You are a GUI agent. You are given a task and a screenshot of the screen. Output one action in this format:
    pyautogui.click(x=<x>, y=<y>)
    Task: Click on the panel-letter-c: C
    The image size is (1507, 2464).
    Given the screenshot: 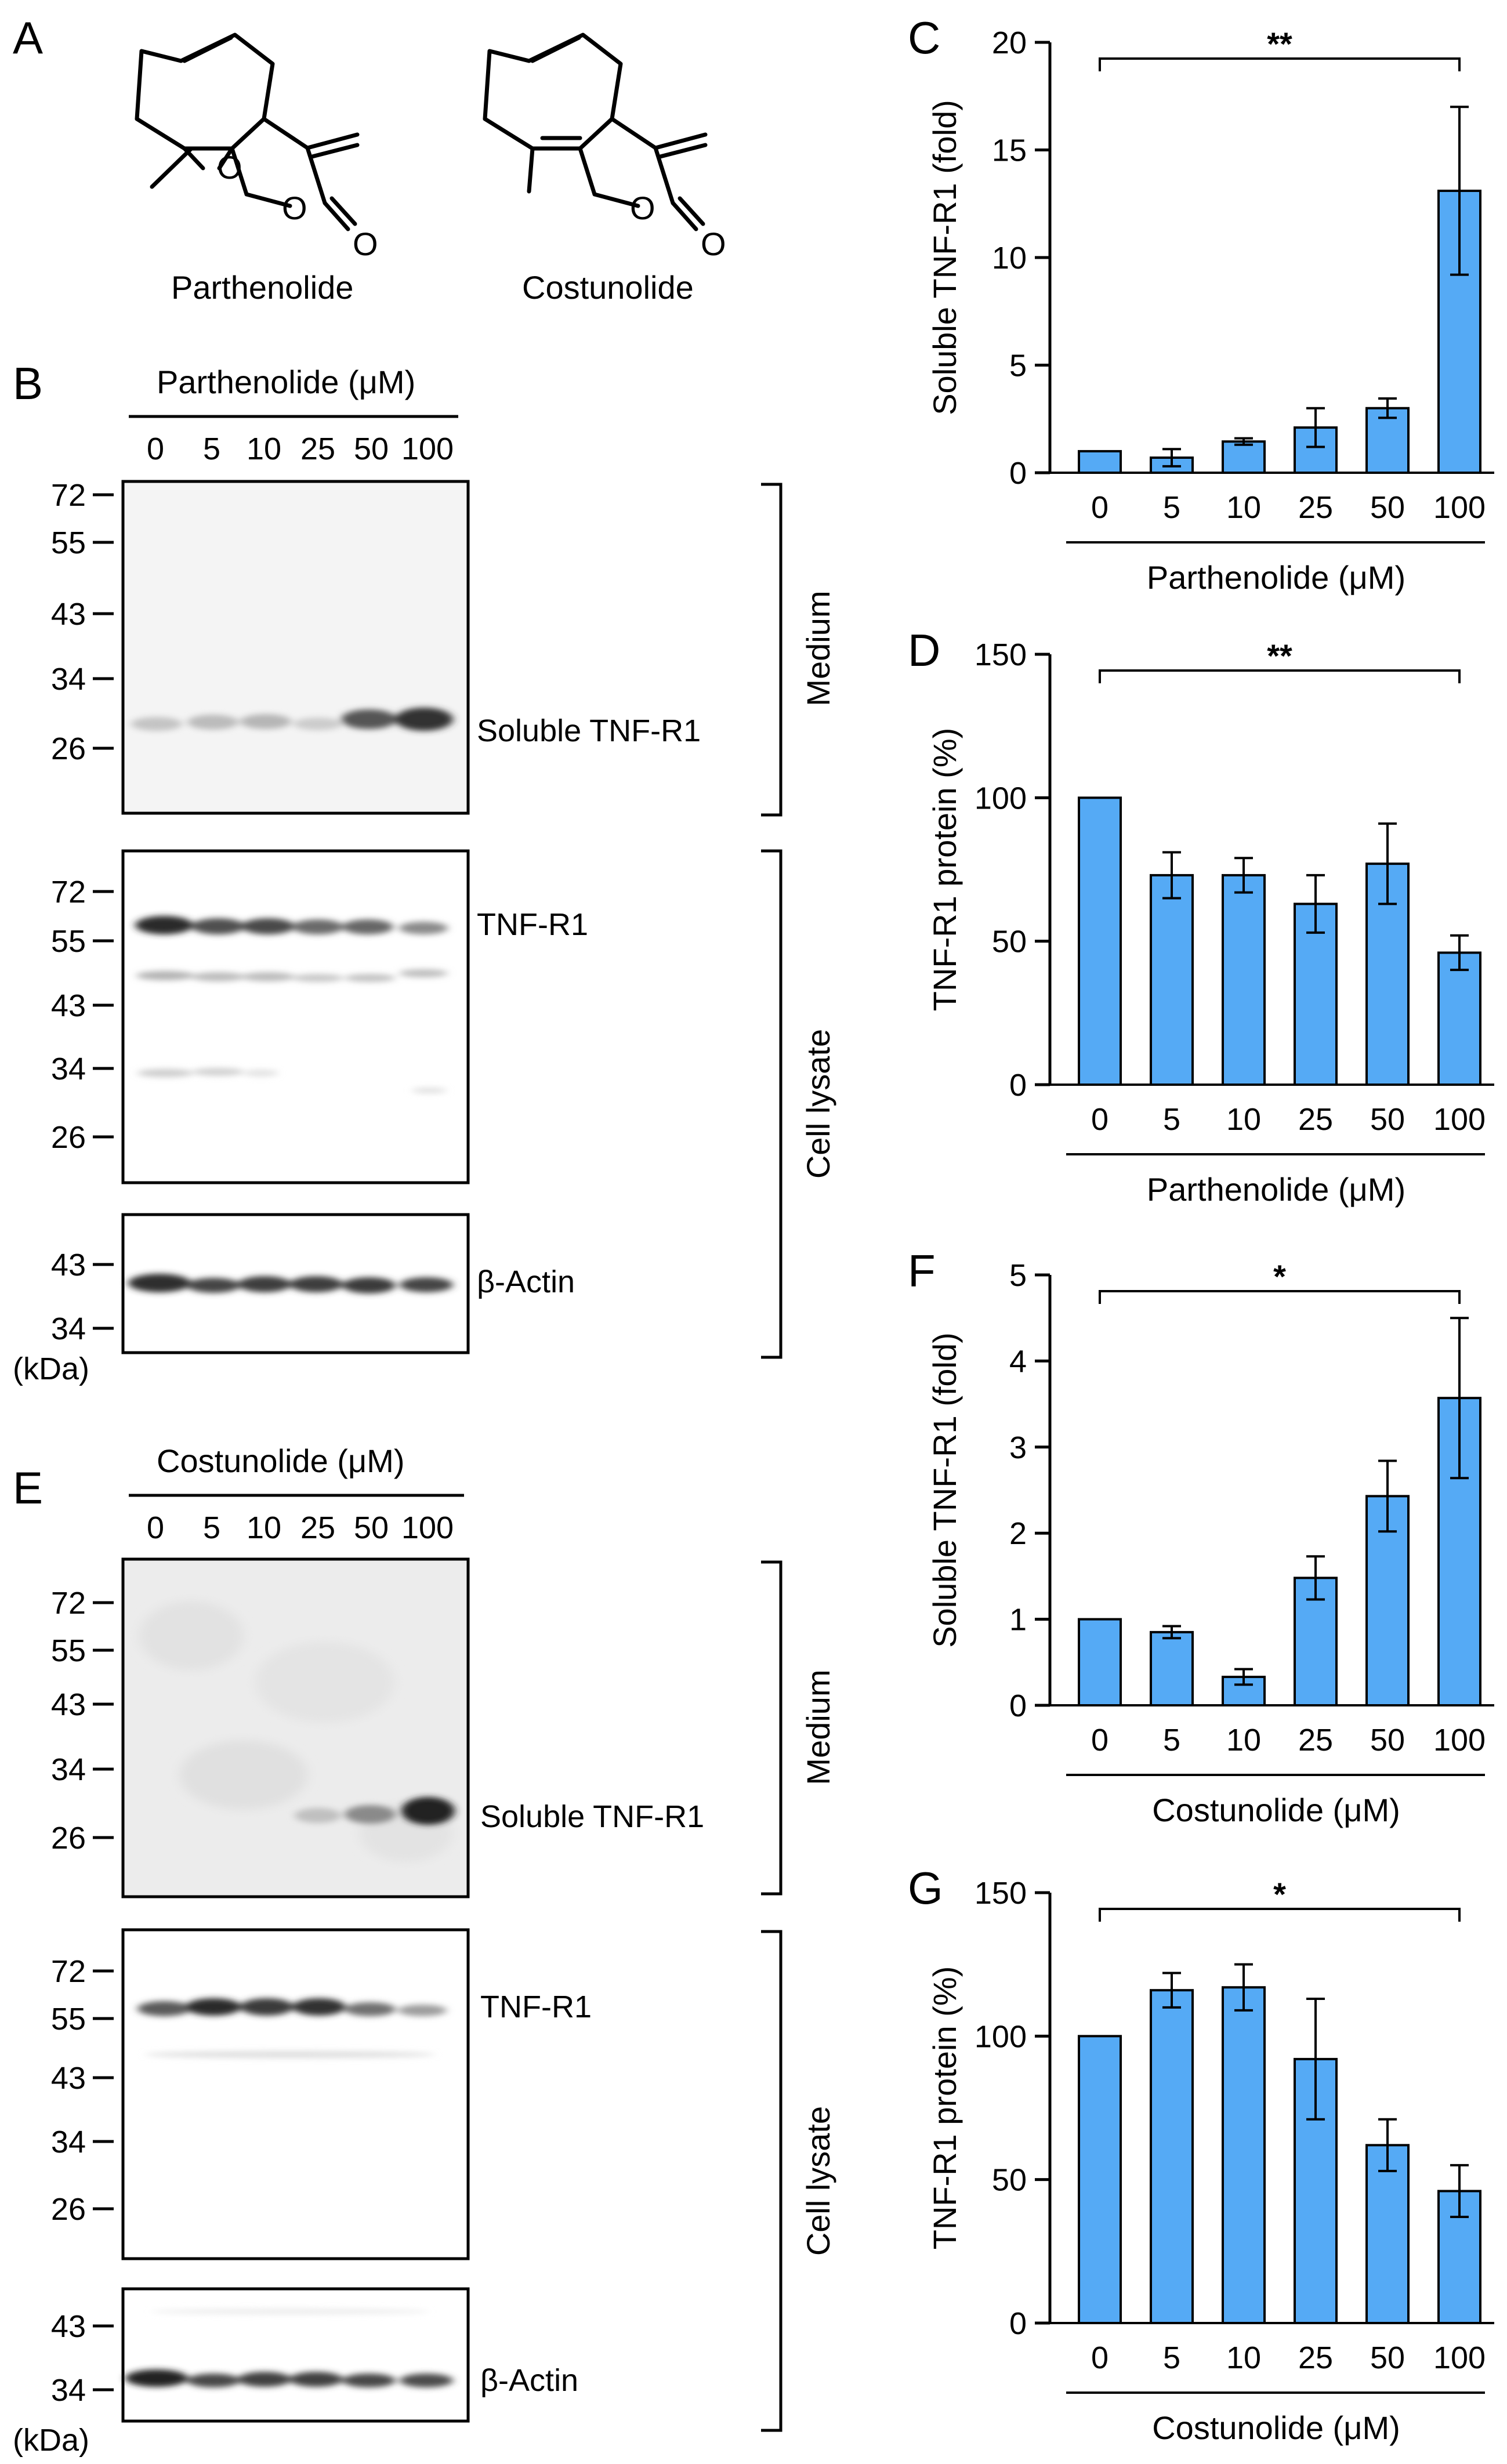 What is the action you would take?
    pyautogui.click(x=924, y=37)
    